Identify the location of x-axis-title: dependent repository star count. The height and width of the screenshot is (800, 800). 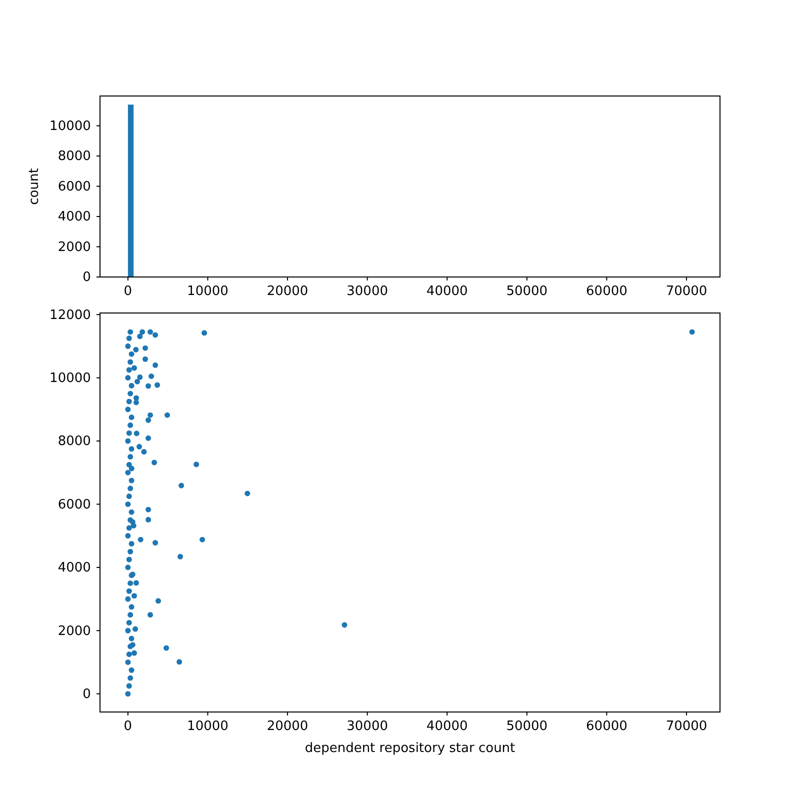
(410, 748).